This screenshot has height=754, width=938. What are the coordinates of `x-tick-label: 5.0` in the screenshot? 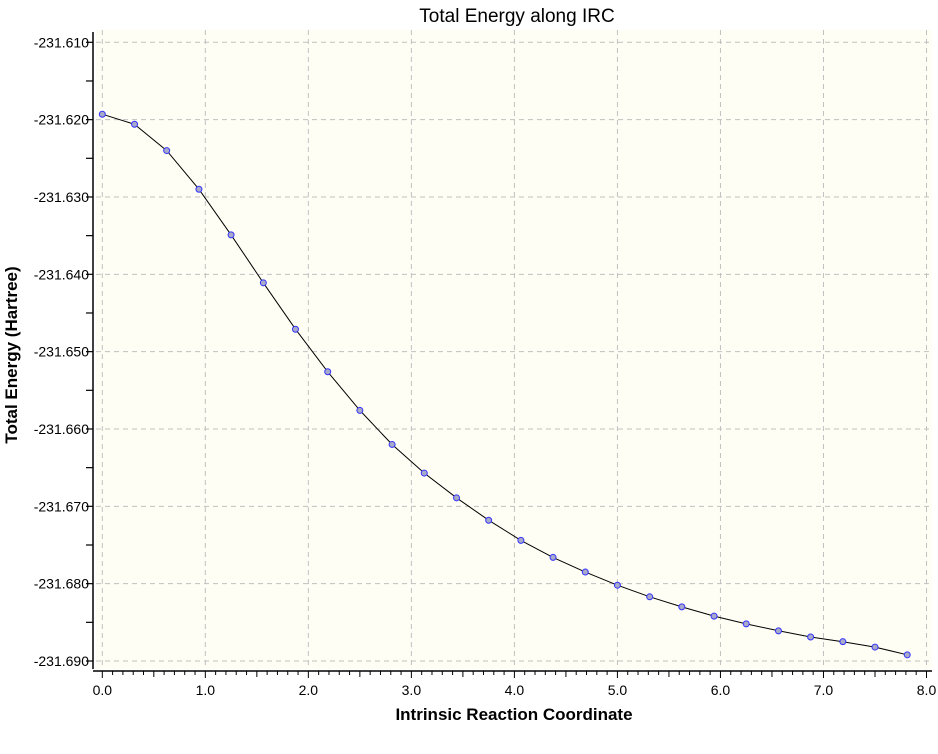 It's located at (618, 690).